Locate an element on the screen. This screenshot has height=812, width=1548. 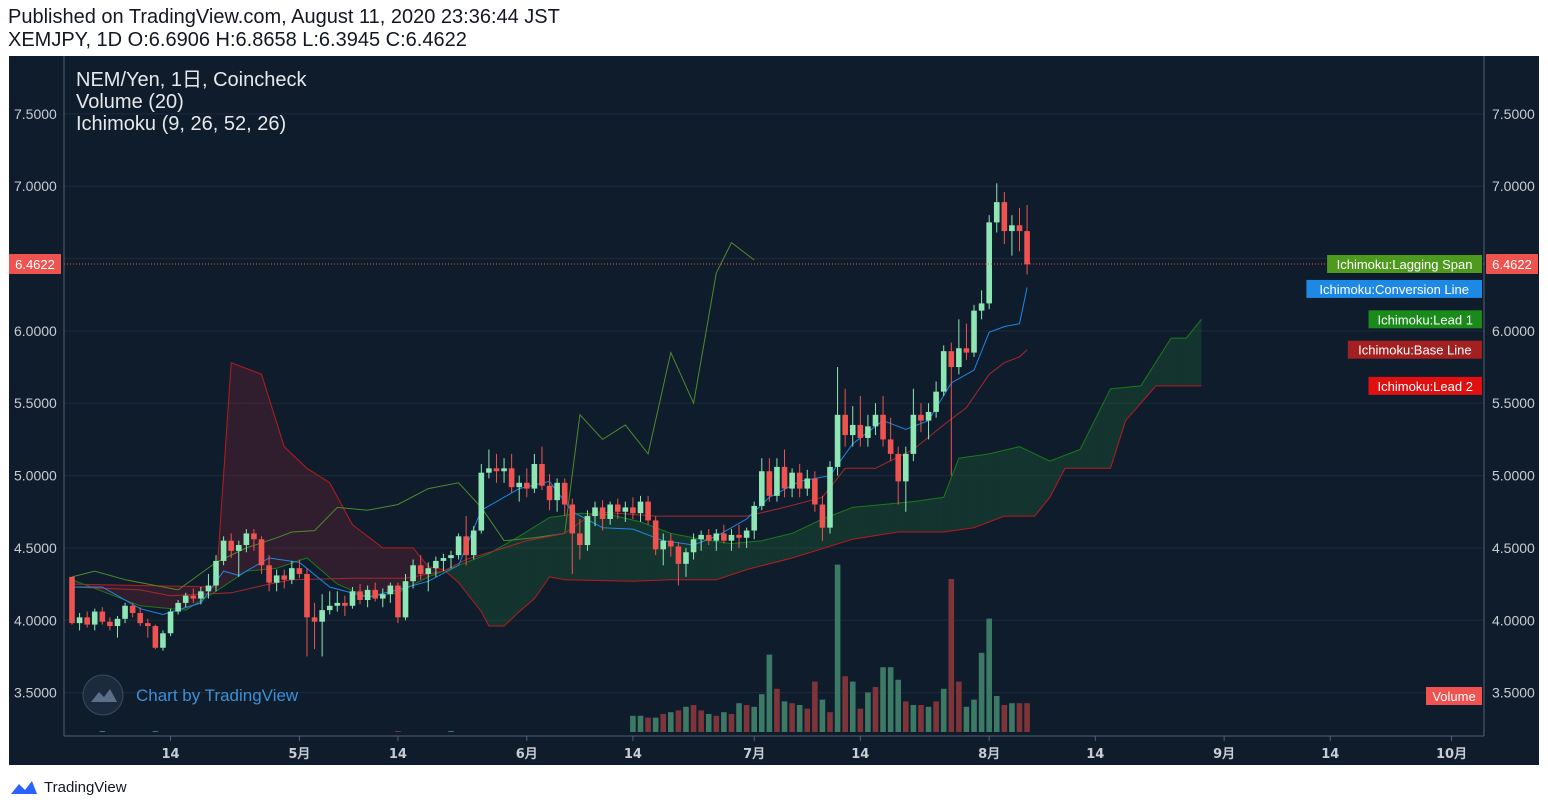
time-axis: 145月146月147月148月149月1410月14 is located at coordinates (854, 749).